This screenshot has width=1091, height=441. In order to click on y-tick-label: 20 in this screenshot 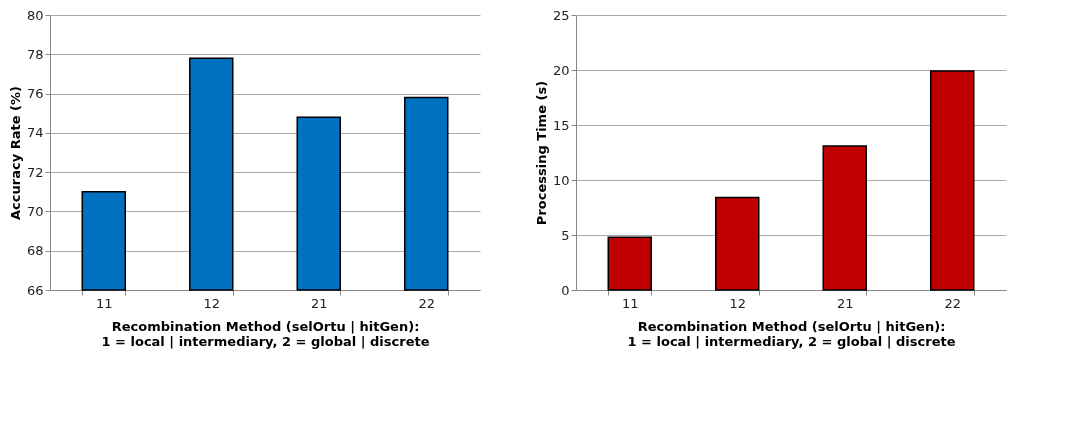, I will do `click(561, 70)`.